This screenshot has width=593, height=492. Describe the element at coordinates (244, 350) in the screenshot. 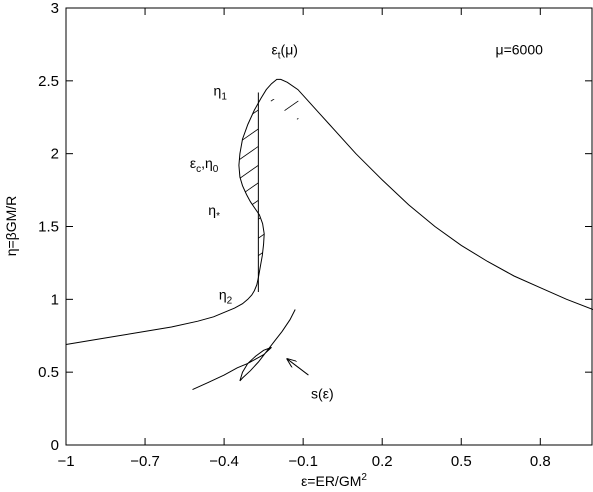

I see `series-line-s-curve` at that location.